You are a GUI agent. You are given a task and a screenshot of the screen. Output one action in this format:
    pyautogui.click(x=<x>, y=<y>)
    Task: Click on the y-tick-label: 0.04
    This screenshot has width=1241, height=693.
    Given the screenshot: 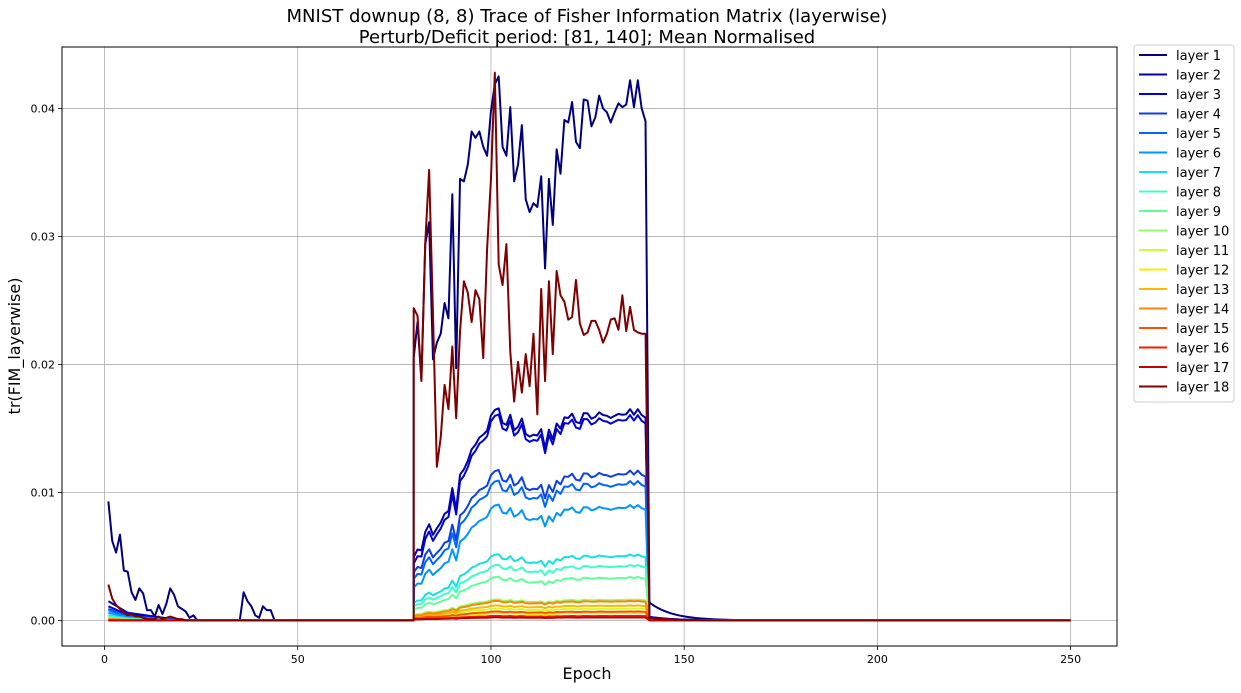 What is the action you would take?
    pyautogui.click(x=43, y=108)
    